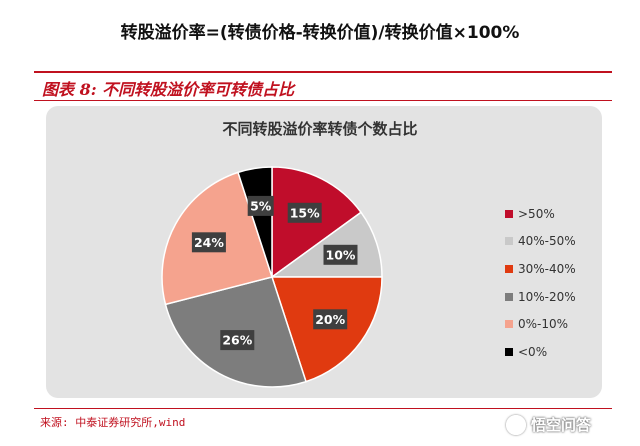 The width and height of the screenshot is (640, 446). I want to click on slice-label-text: 10%, so click(341, 254).